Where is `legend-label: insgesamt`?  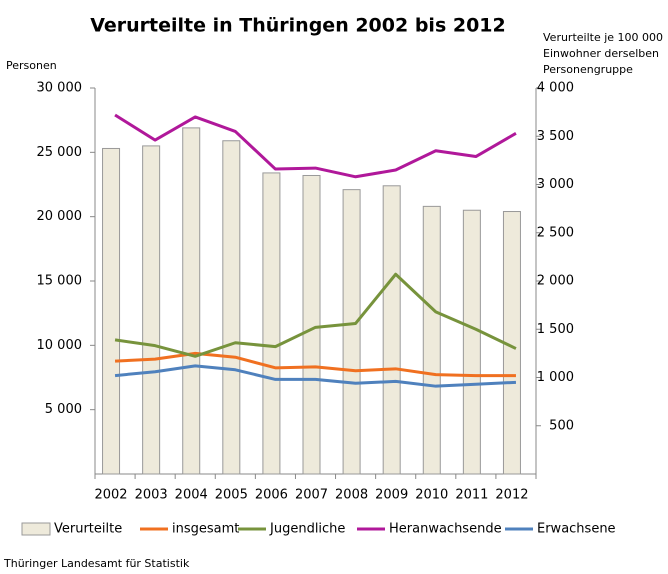 legend-label: insgesamt is located at coordinates (205, 529).